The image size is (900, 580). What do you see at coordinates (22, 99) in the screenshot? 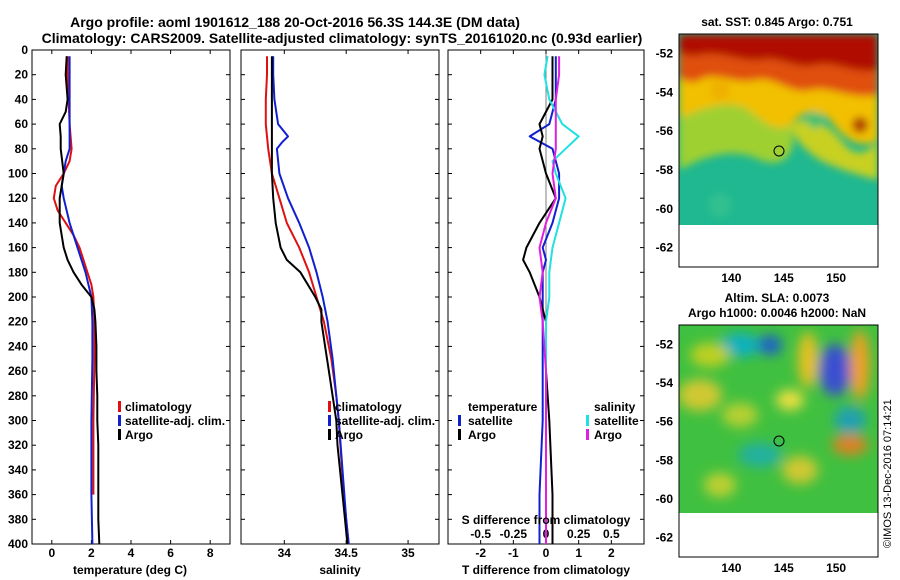
I see `y-tick-label: 40` at bounding box center [22, 99].